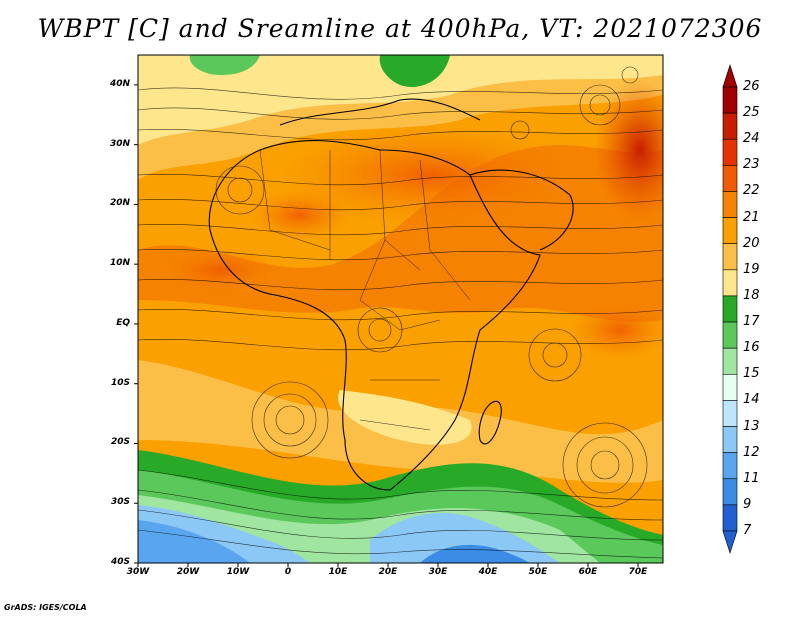 This screenshot has width=800, height=618. I want to click on lon-tick-label: 0, so click(288, 572).